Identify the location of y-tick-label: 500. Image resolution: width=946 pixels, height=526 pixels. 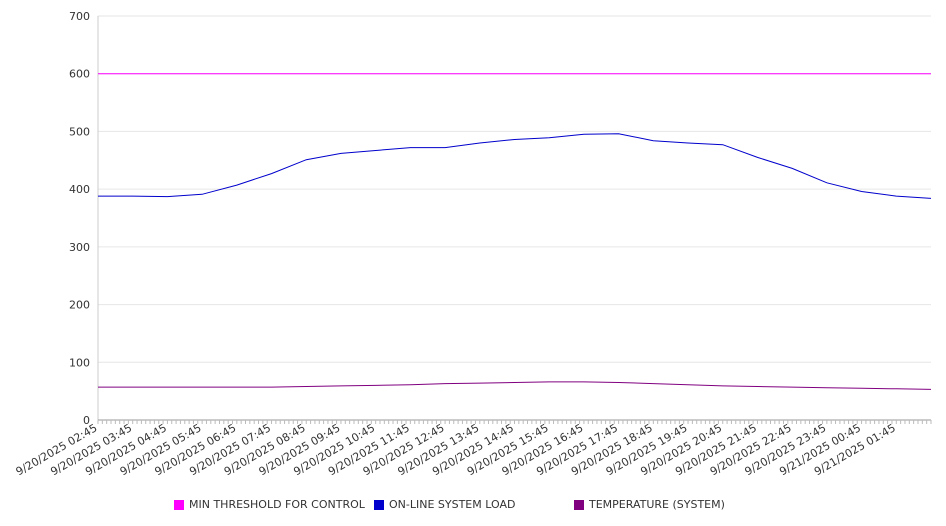
(79, 131).